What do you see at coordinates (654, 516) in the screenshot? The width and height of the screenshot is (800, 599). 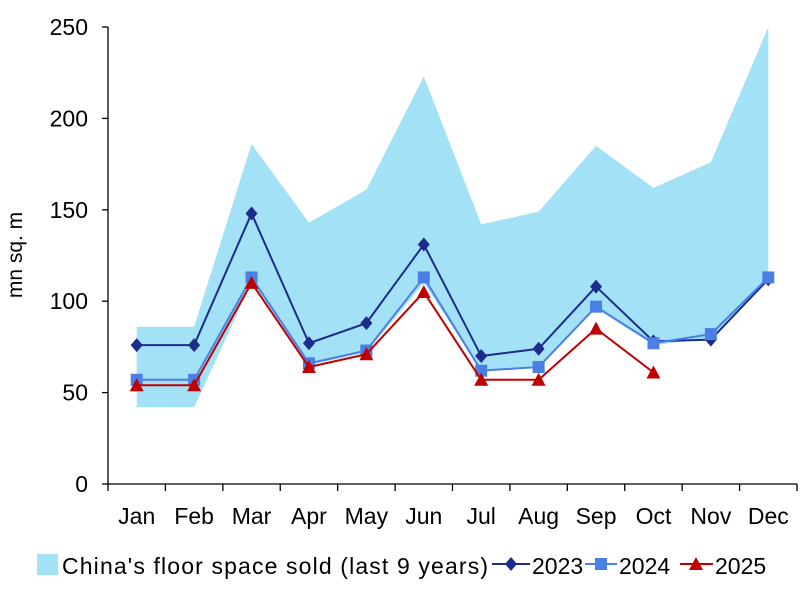 I see `x-tick-label: Oct` at bounding box center [654, 516].